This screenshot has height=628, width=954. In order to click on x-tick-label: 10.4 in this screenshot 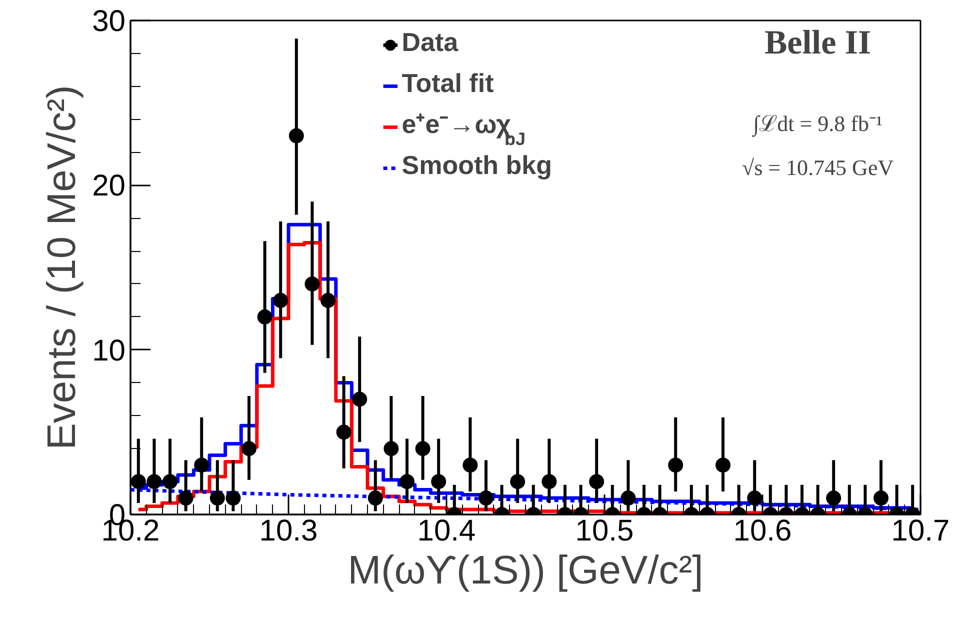, I will do `click(446, 531)`.